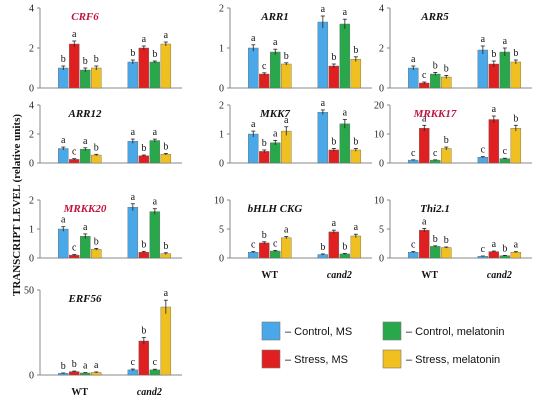 The image size is (550, 400). Describe the element at coordinates (221, 230) in the screenshot. I see `y-tick-label: 5` at that location.